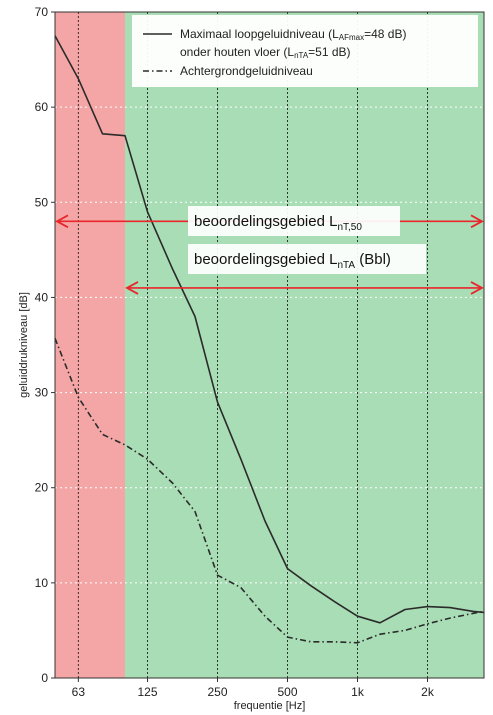  I want to click on x-tick-label: 250, so click(218, 692).